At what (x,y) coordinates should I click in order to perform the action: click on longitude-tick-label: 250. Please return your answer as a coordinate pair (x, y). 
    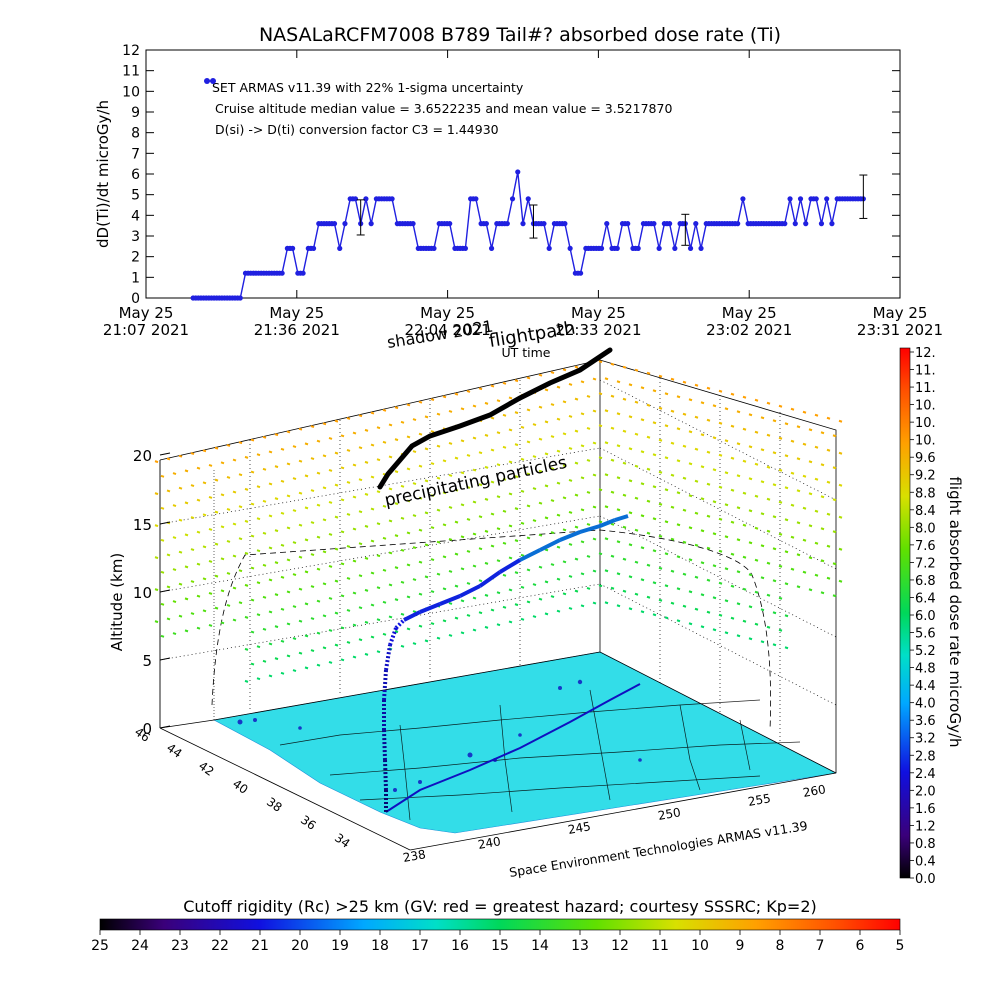
    Looking at the image, I should click on (669, 814).